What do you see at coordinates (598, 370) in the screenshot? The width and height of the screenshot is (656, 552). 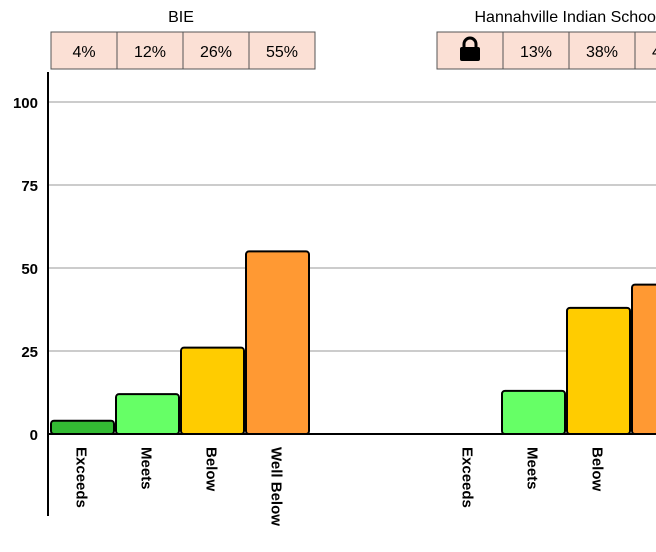 I see `bar-hannahville-indian-school-below` at bounding box center [598, 370].